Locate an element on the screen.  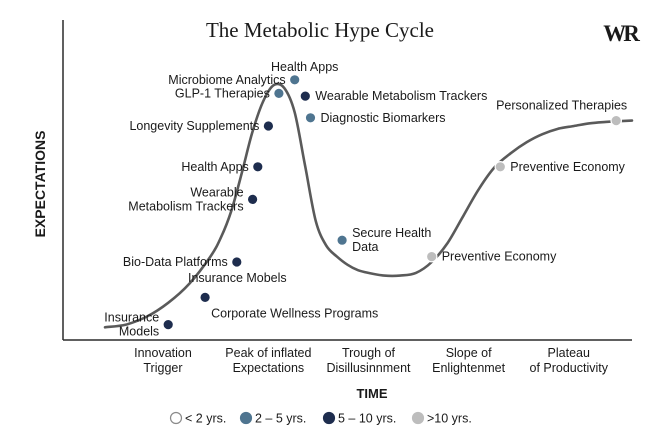
legend-label-y2to5: 2 – 5 yrs. is located at coordinates (280, 419).